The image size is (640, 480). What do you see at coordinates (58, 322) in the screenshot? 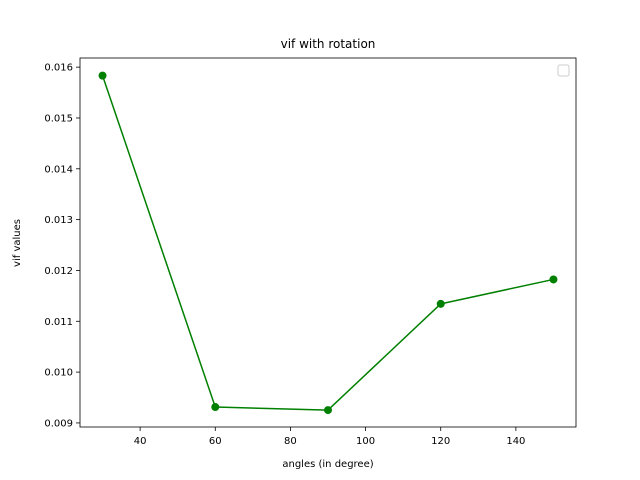
I see `y-tick-label: 0.011` at bounding box center [58, 322].